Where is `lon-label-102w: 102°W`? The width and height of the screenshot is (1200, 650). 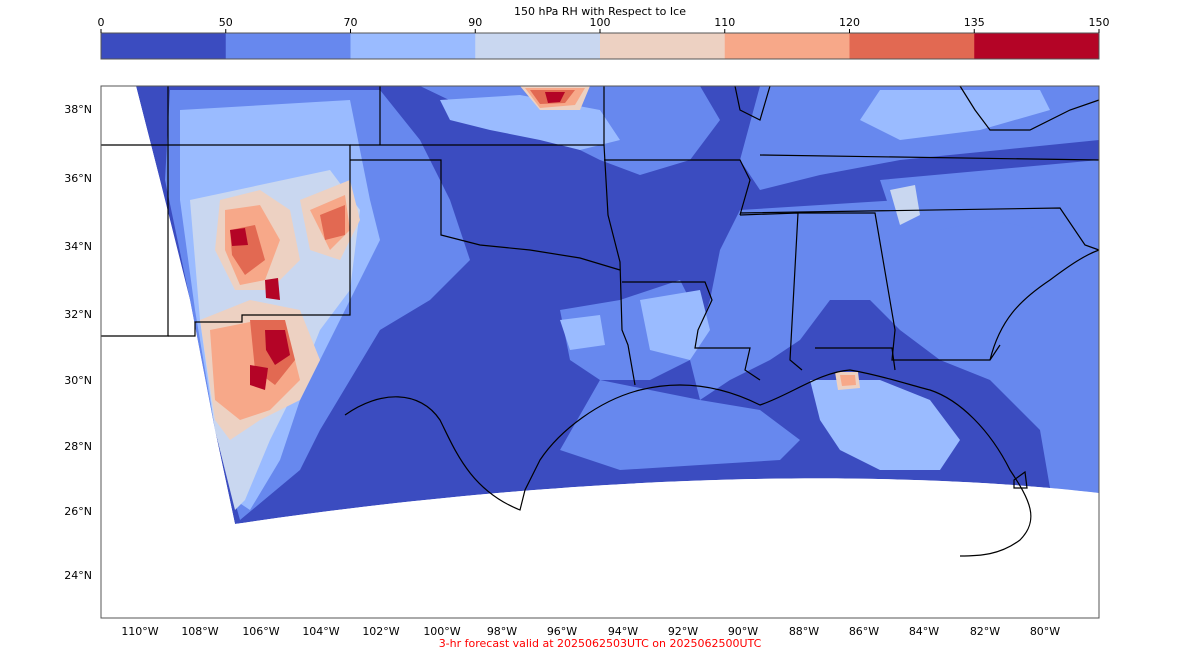 lon-label-102w: 102°W is located at coordinates (381, 631).